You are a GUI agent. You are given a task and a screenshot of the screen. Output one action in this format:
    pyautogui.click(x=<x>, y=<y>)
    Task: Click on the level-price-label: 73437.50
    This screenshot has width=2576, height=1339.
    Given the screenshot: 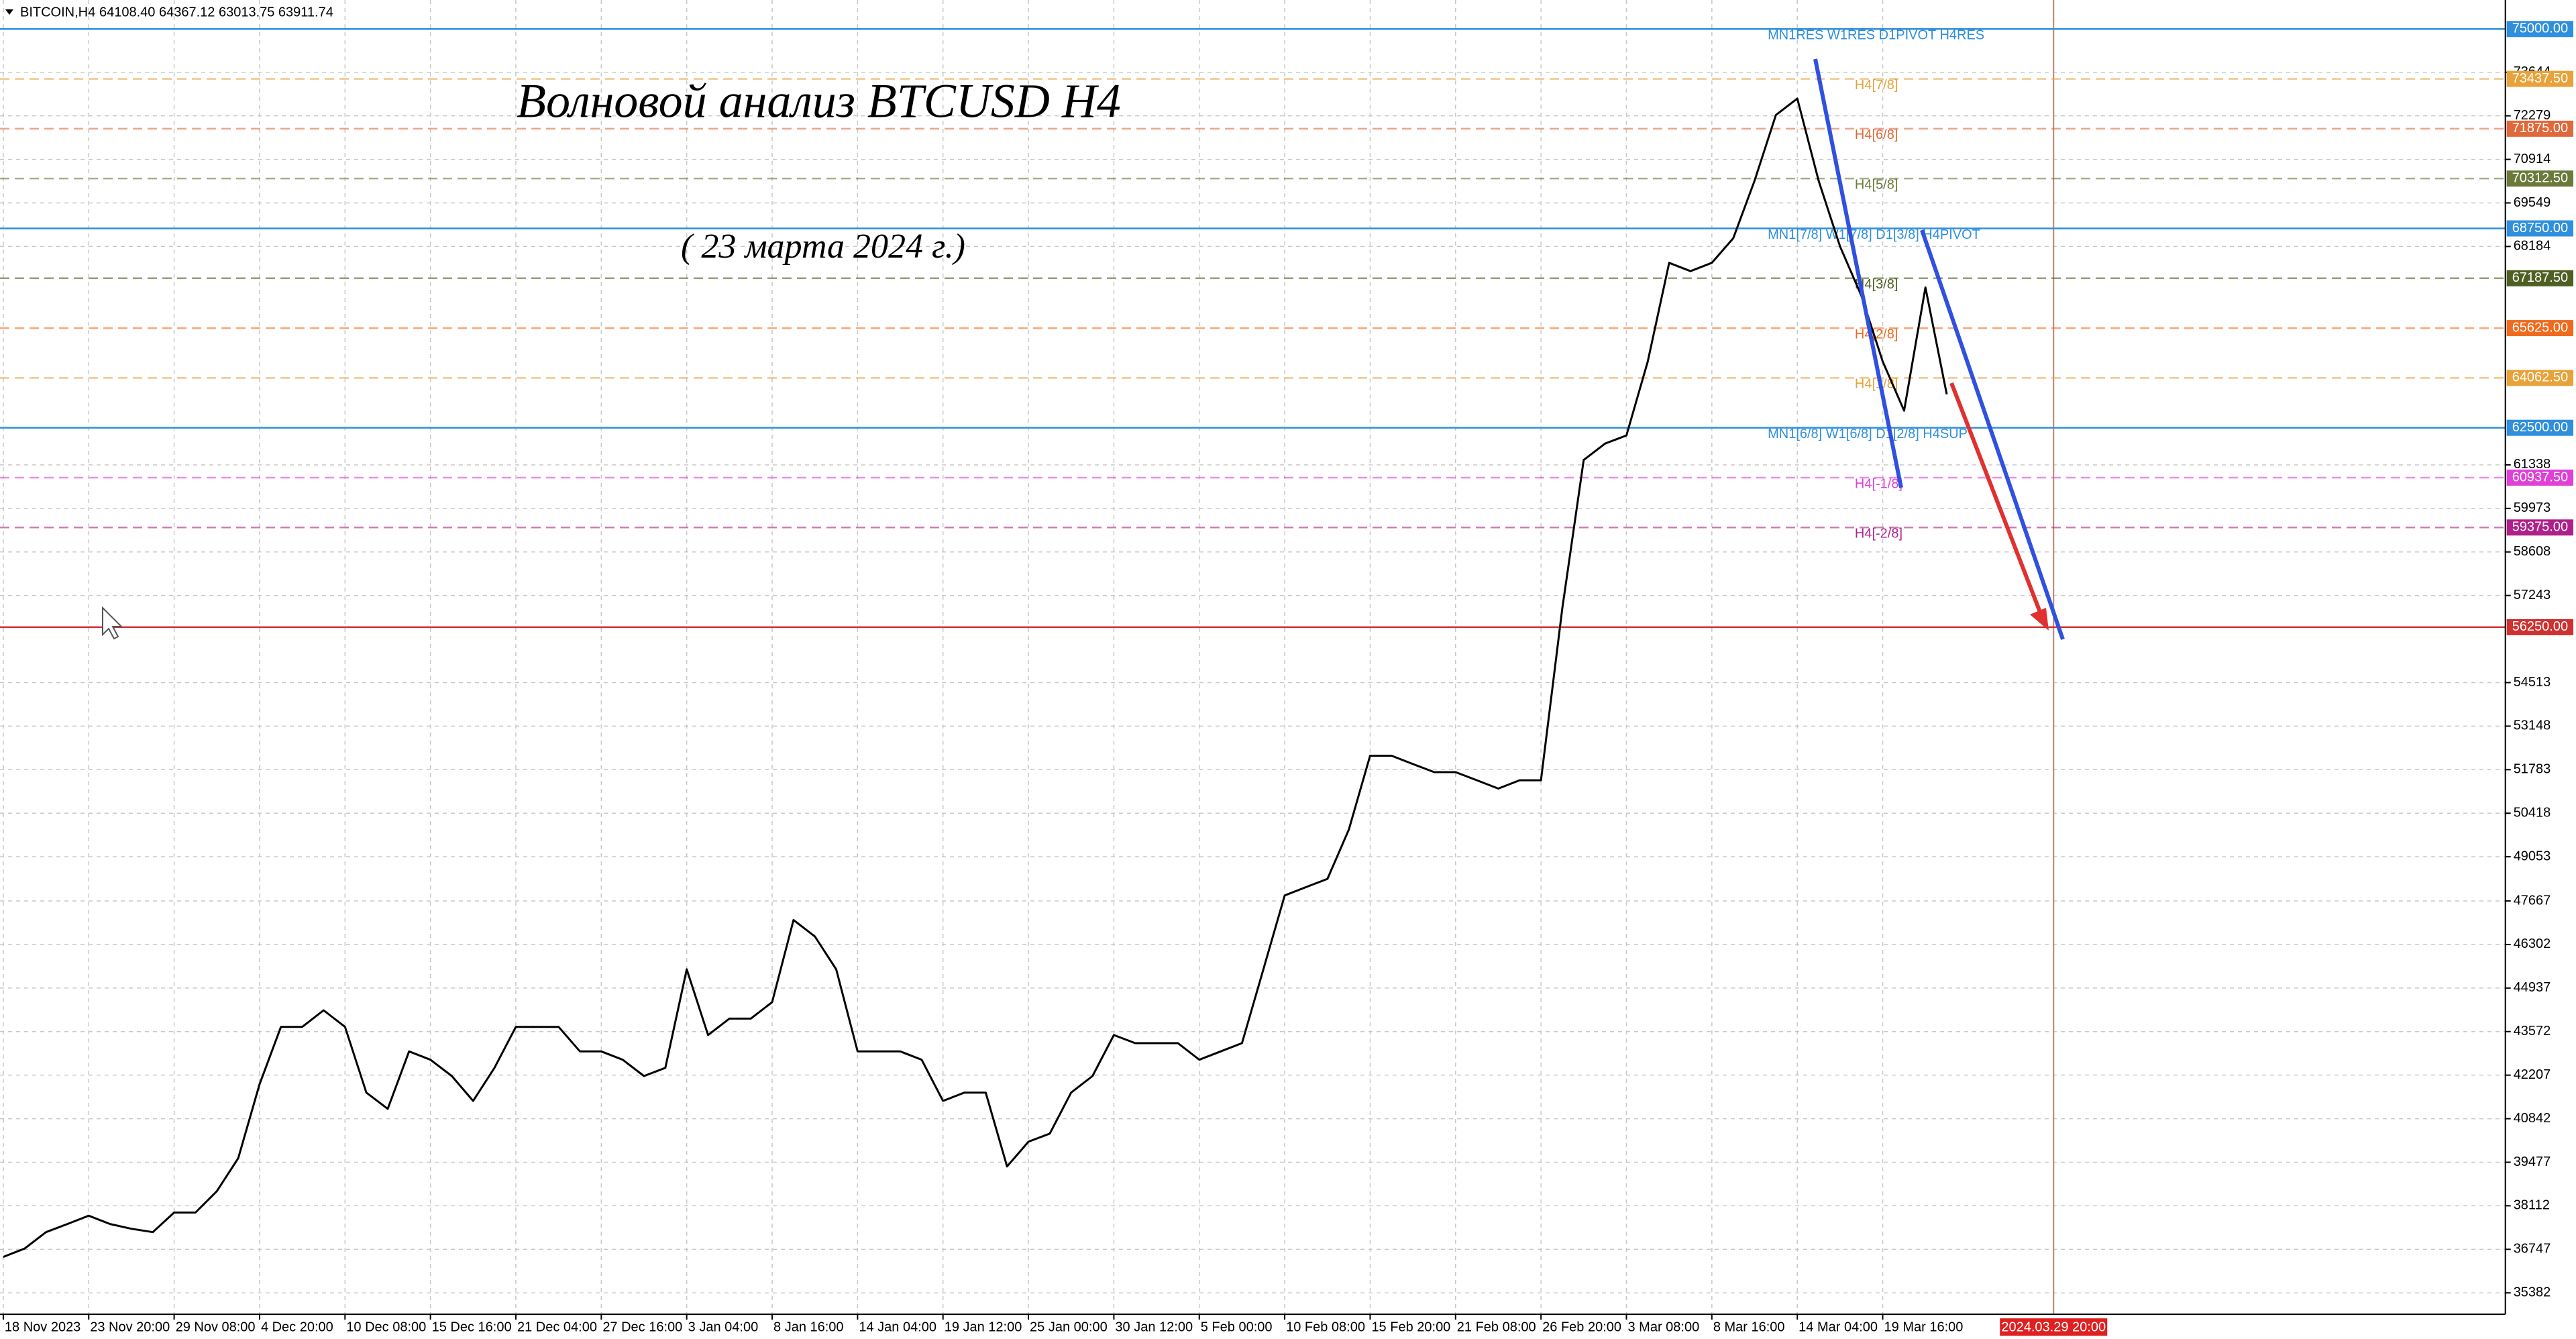 What is the action you would take?
    pyautogui.click(x=2540, y=78)
    